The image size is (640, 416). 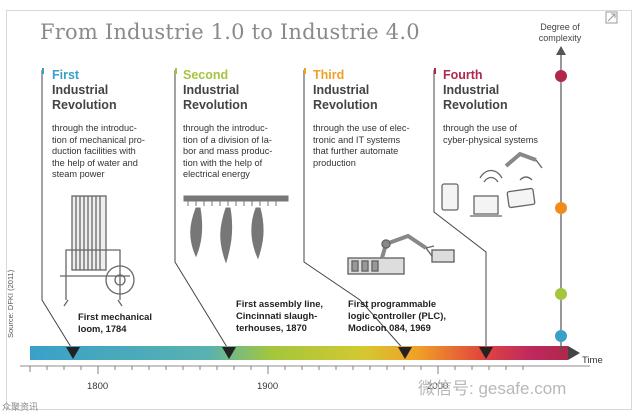 I want to click on first-revolution-ordinal: First, so click(x=66, y=75).